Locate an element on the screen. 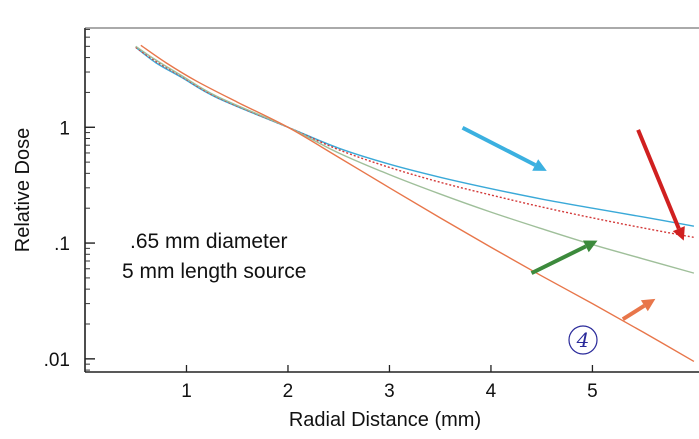 Image resolution: width=699 pixels, height=439 pixels. y-tick-label: .01 is located at coordinates (57, 360).